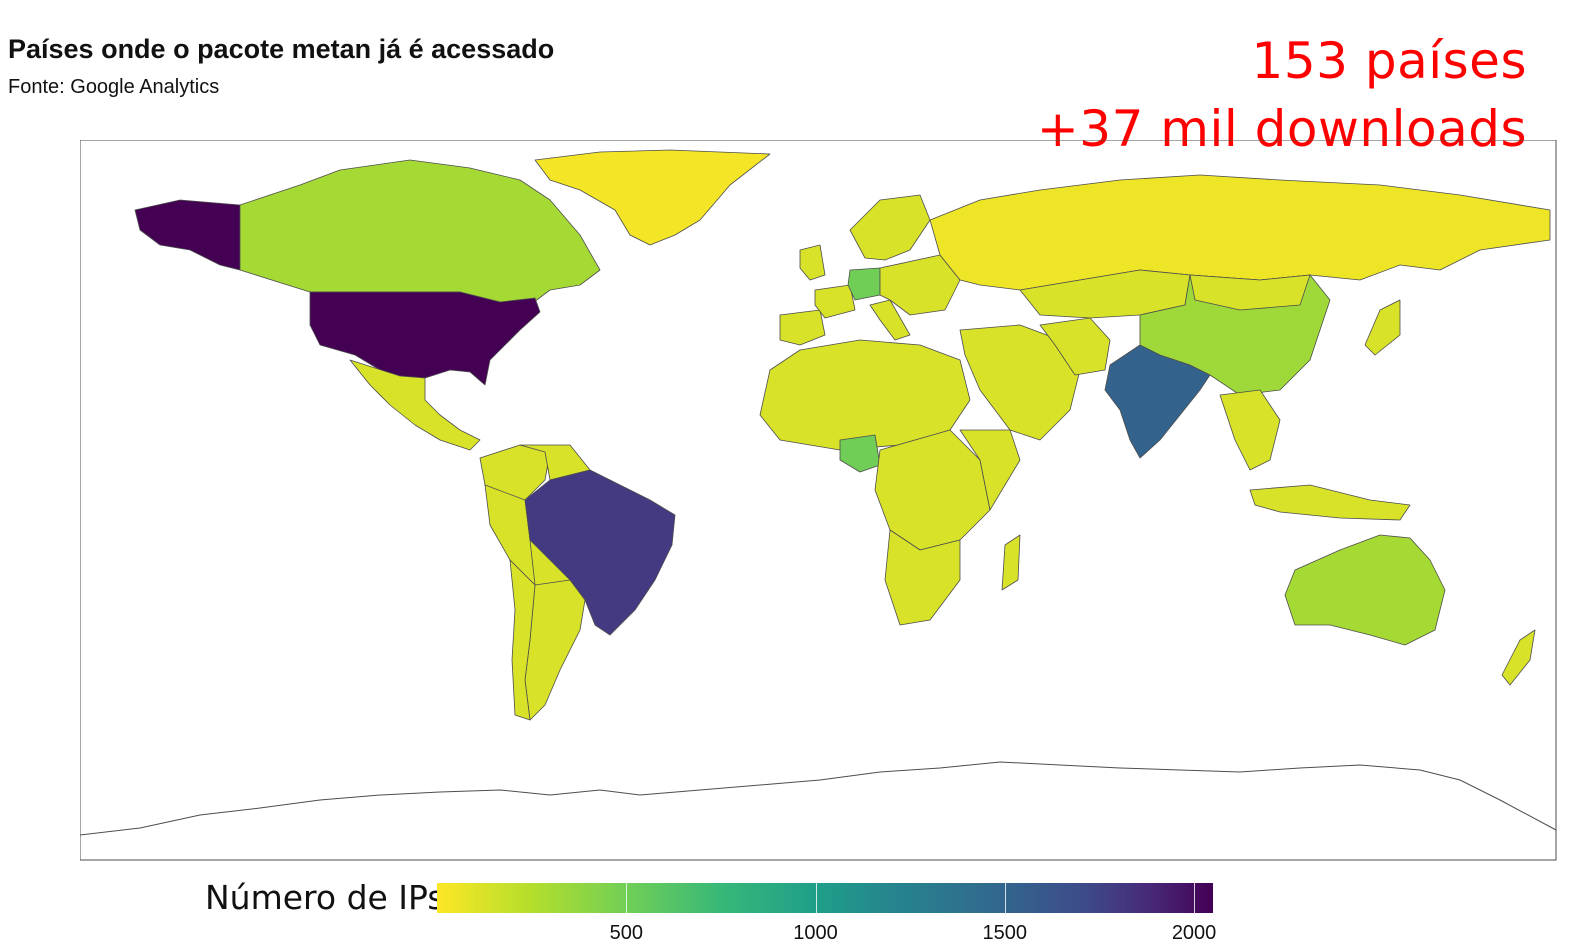 Image resolution: width=1582 pixels, height=951 pixels. Describe the element at coordinates (802, 327) in the screenshot. I see `country-iberia` at that location.